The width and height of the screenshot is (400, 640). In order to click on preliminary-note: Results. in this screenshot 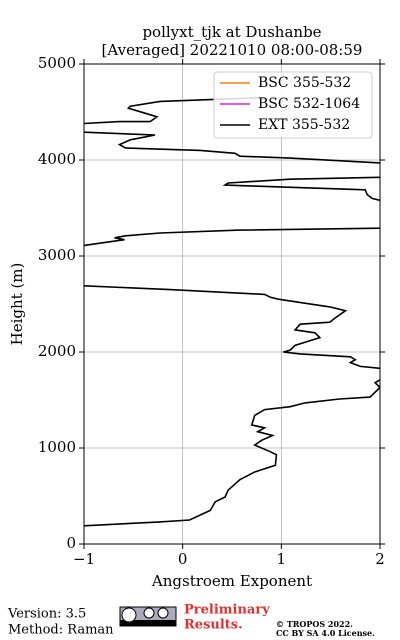, I will do `click(213, 625)`.